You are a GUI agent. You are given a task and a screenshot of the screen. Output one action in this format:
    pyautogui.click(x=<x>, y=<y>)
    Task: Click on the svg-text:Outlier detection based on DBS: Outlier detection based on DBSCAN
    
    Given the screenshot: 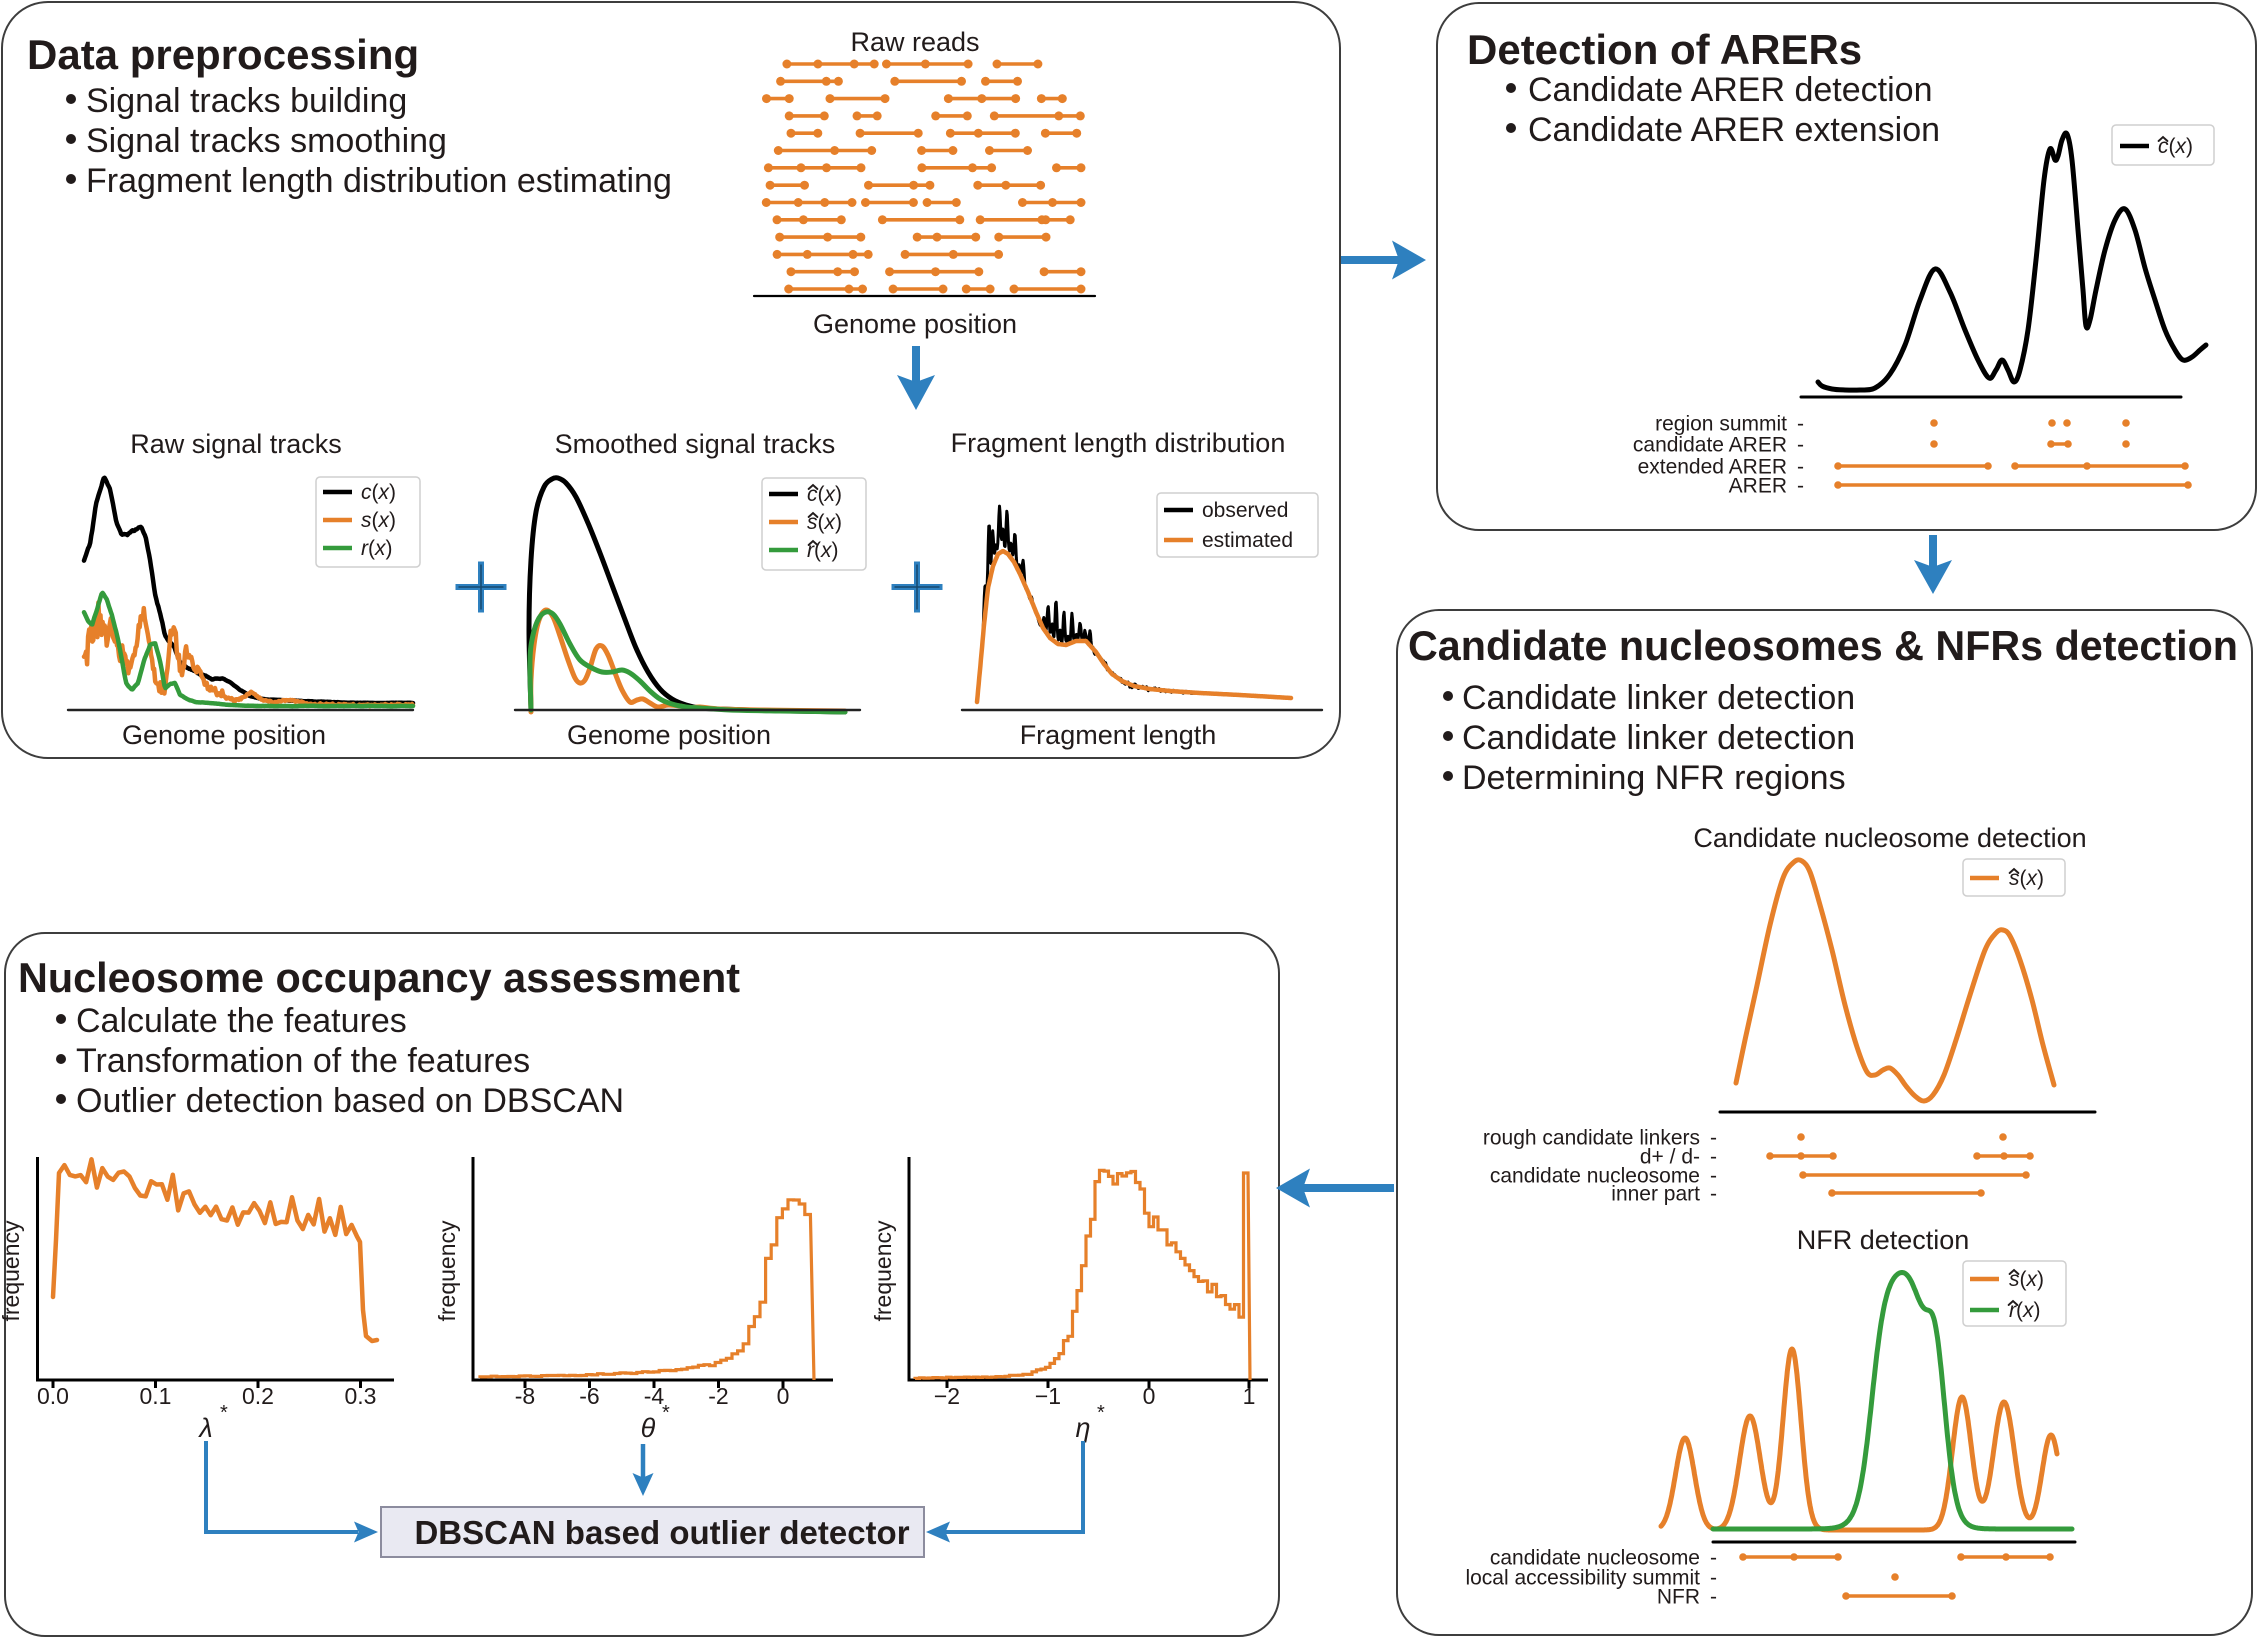 What is the action you would take?
    pyautogui.click(x=350, y=1101)
    